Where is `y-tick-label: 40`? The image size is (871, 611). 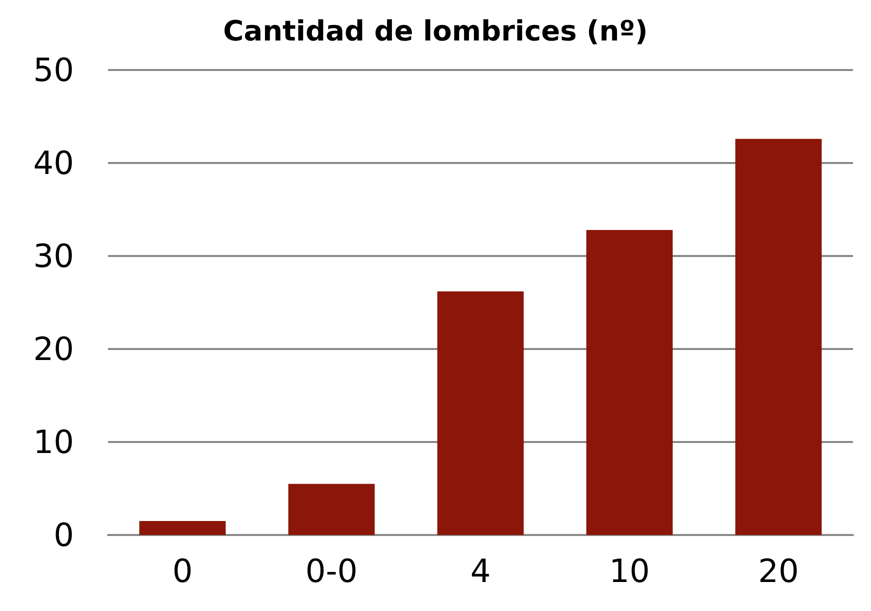
y-tick-label: 40 is located at coordinates (53, 163).